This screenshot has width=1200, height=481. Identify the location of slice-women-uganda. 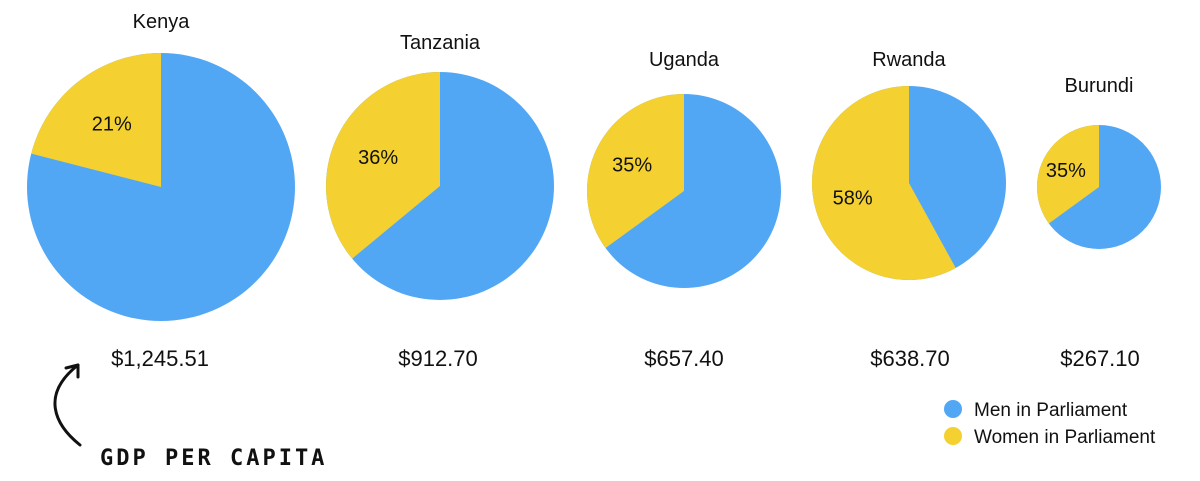
(635, 171).